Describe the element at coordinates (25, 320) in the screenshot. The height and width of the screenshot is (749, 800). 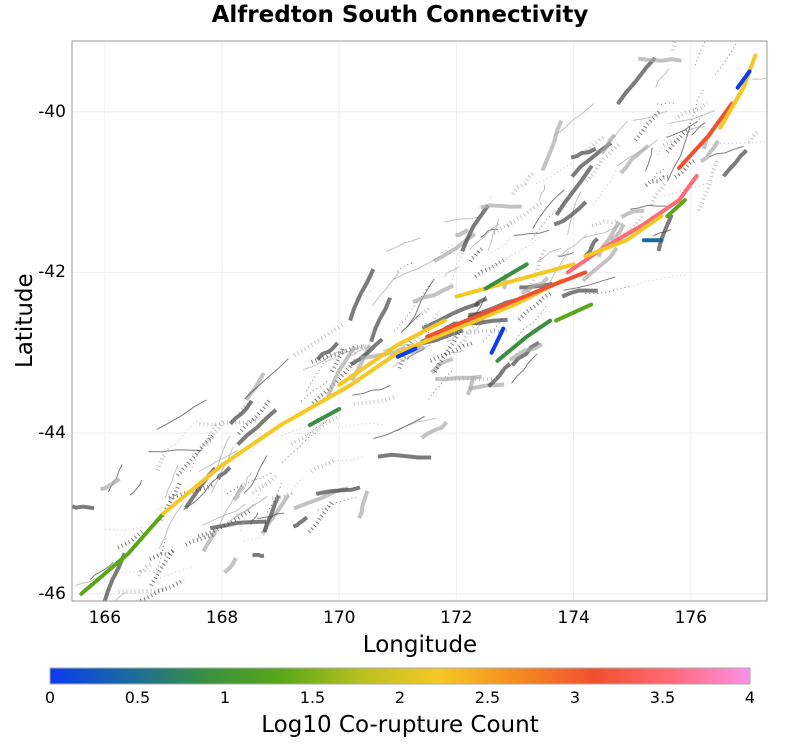
I see `y-axis-label: Latitude` at that location.